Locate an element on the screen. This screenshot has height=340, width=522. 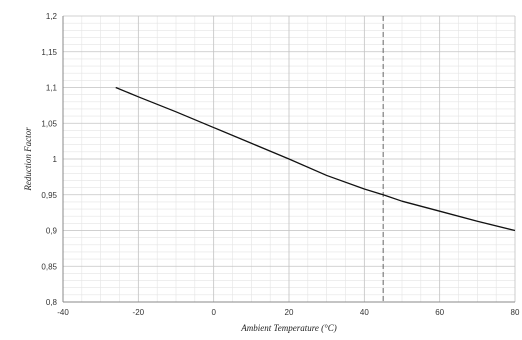
y-tick-label: 1,05 is located at coordinates (49, 123).